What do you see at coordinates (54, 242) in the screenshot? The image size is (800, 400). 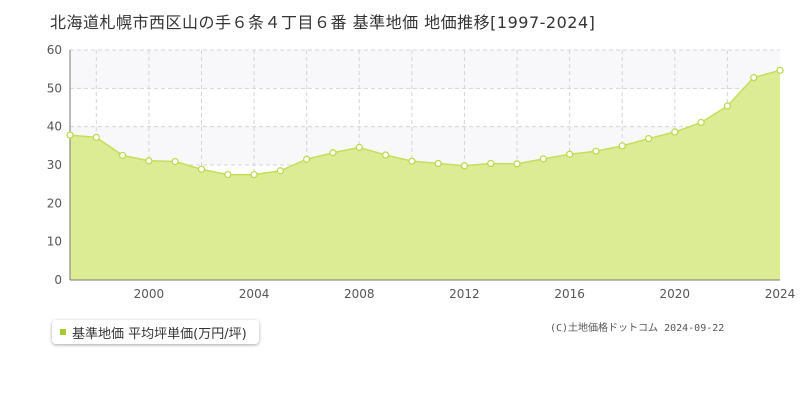 I see `y-tick-label: 10` at bounding box center [54, 242].